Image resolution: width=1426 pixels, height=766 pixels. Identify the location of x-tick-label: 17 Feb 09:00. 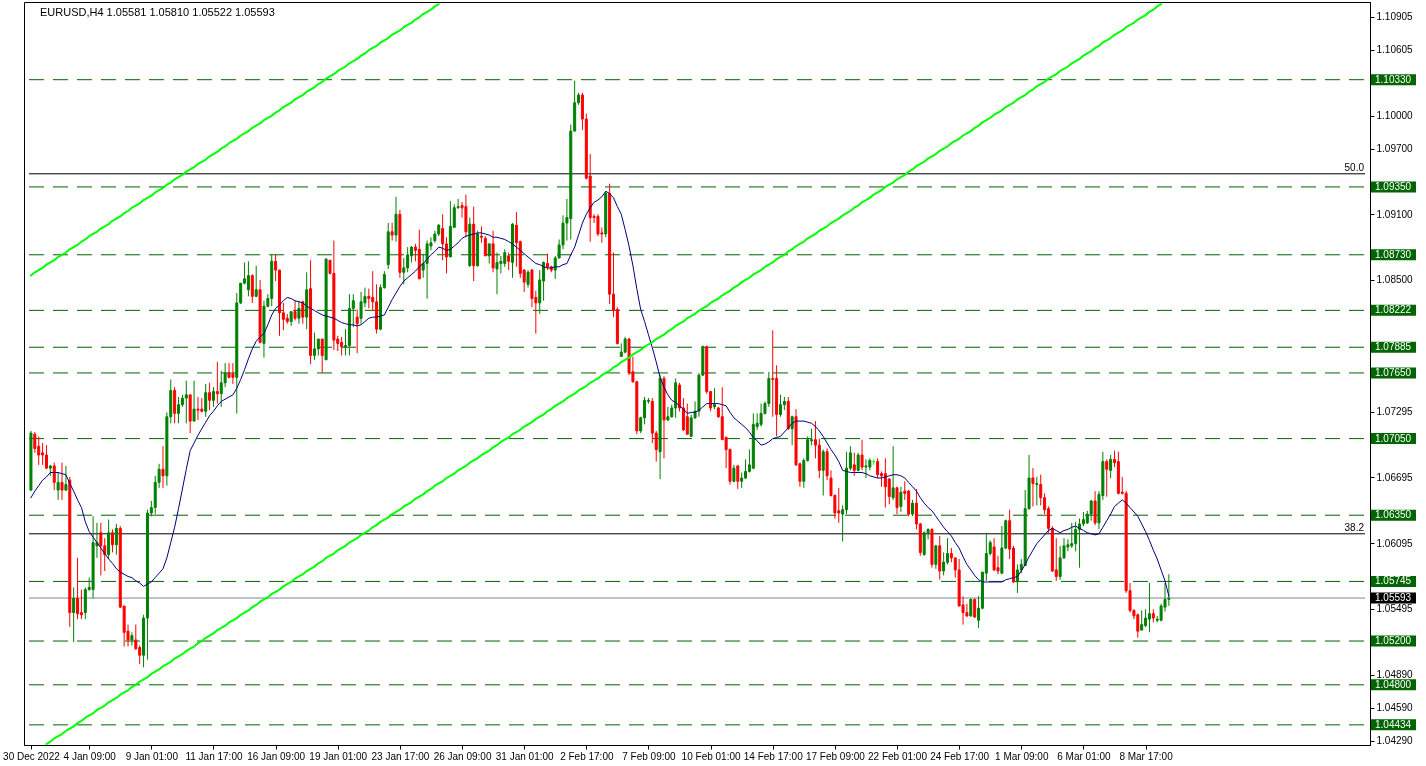
(835, 756).